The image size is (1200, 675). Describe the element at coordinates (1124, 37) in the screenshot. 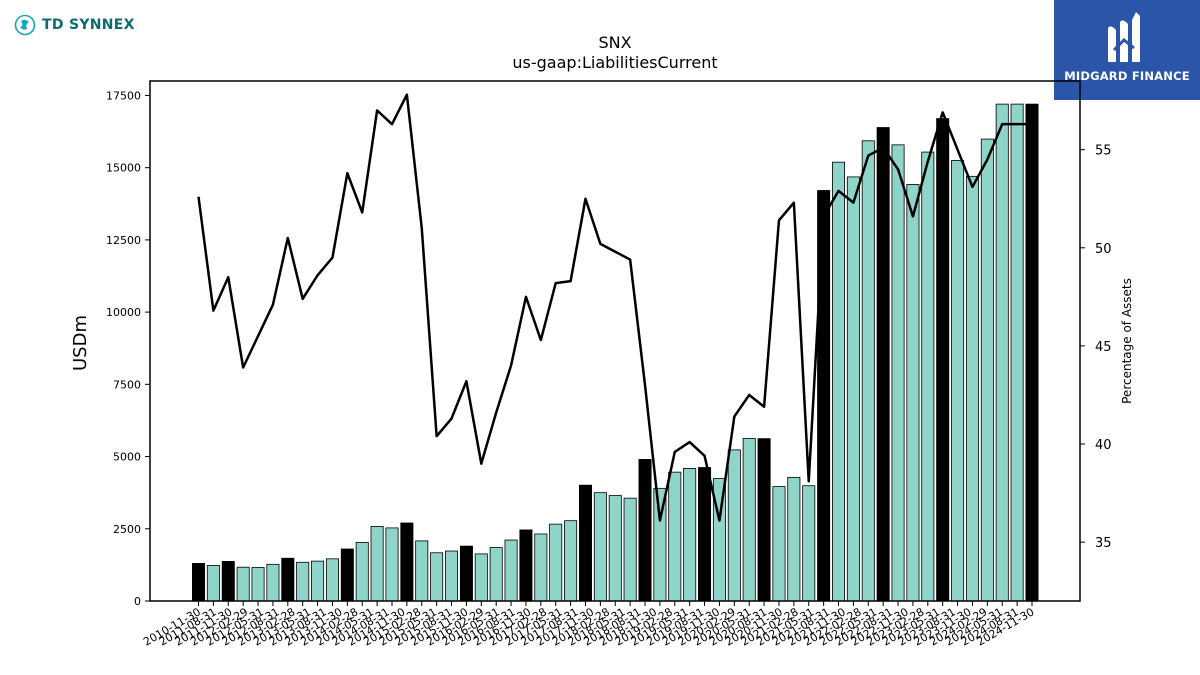

I see `midgard-finance-logo-icon` at that location.